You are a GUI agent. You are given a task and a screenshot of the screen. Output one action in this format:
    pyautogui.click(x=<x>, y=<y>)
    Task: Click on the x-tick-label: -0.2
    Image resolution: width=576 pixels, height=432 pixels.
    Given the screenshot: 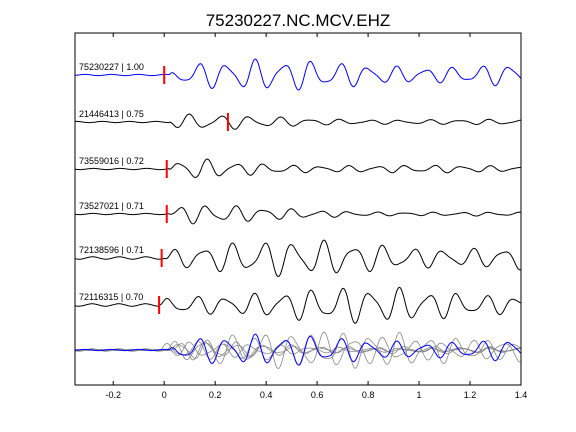 What is the action you would take?
    pyautogui.click(x=113, y=395)
    